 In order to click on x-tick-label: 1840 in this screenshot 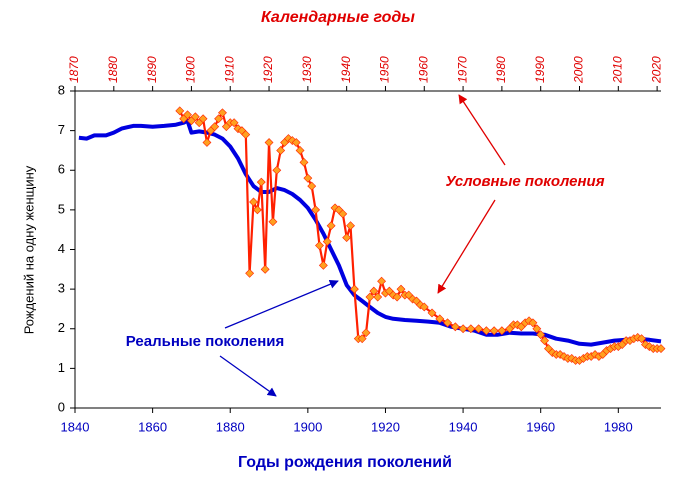, I will do `click(75, 426)`.